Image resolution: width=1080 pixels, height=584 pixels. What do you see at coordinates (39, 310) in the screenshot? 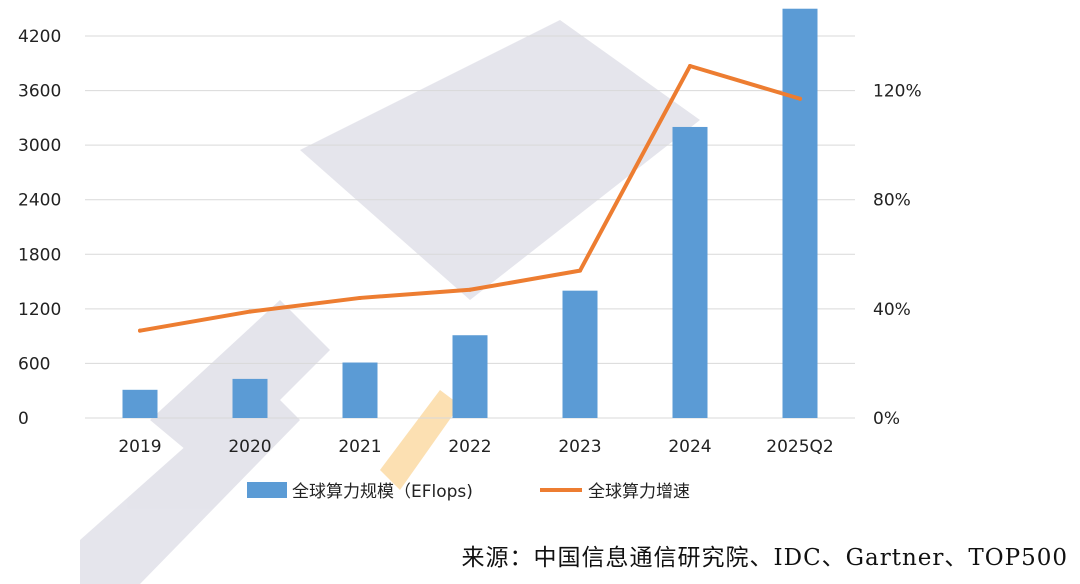
I see `y-left-tick-label: 1200` at bounding box center [39, 310].